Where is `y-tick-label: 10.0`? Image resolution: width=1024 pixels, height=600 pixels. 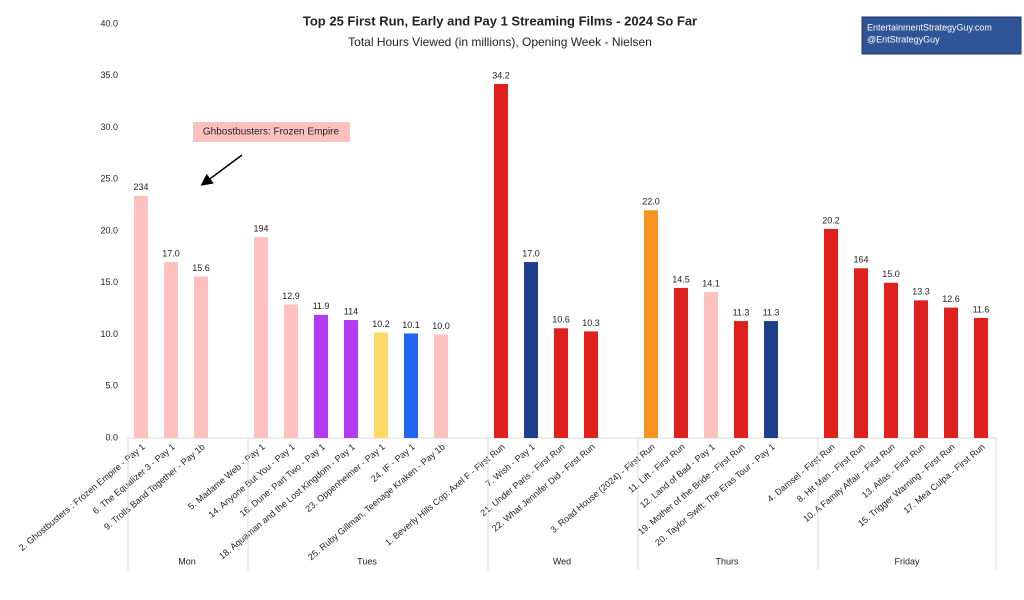
y-tick-label: 10.0 is located at coordinates (109, 334).